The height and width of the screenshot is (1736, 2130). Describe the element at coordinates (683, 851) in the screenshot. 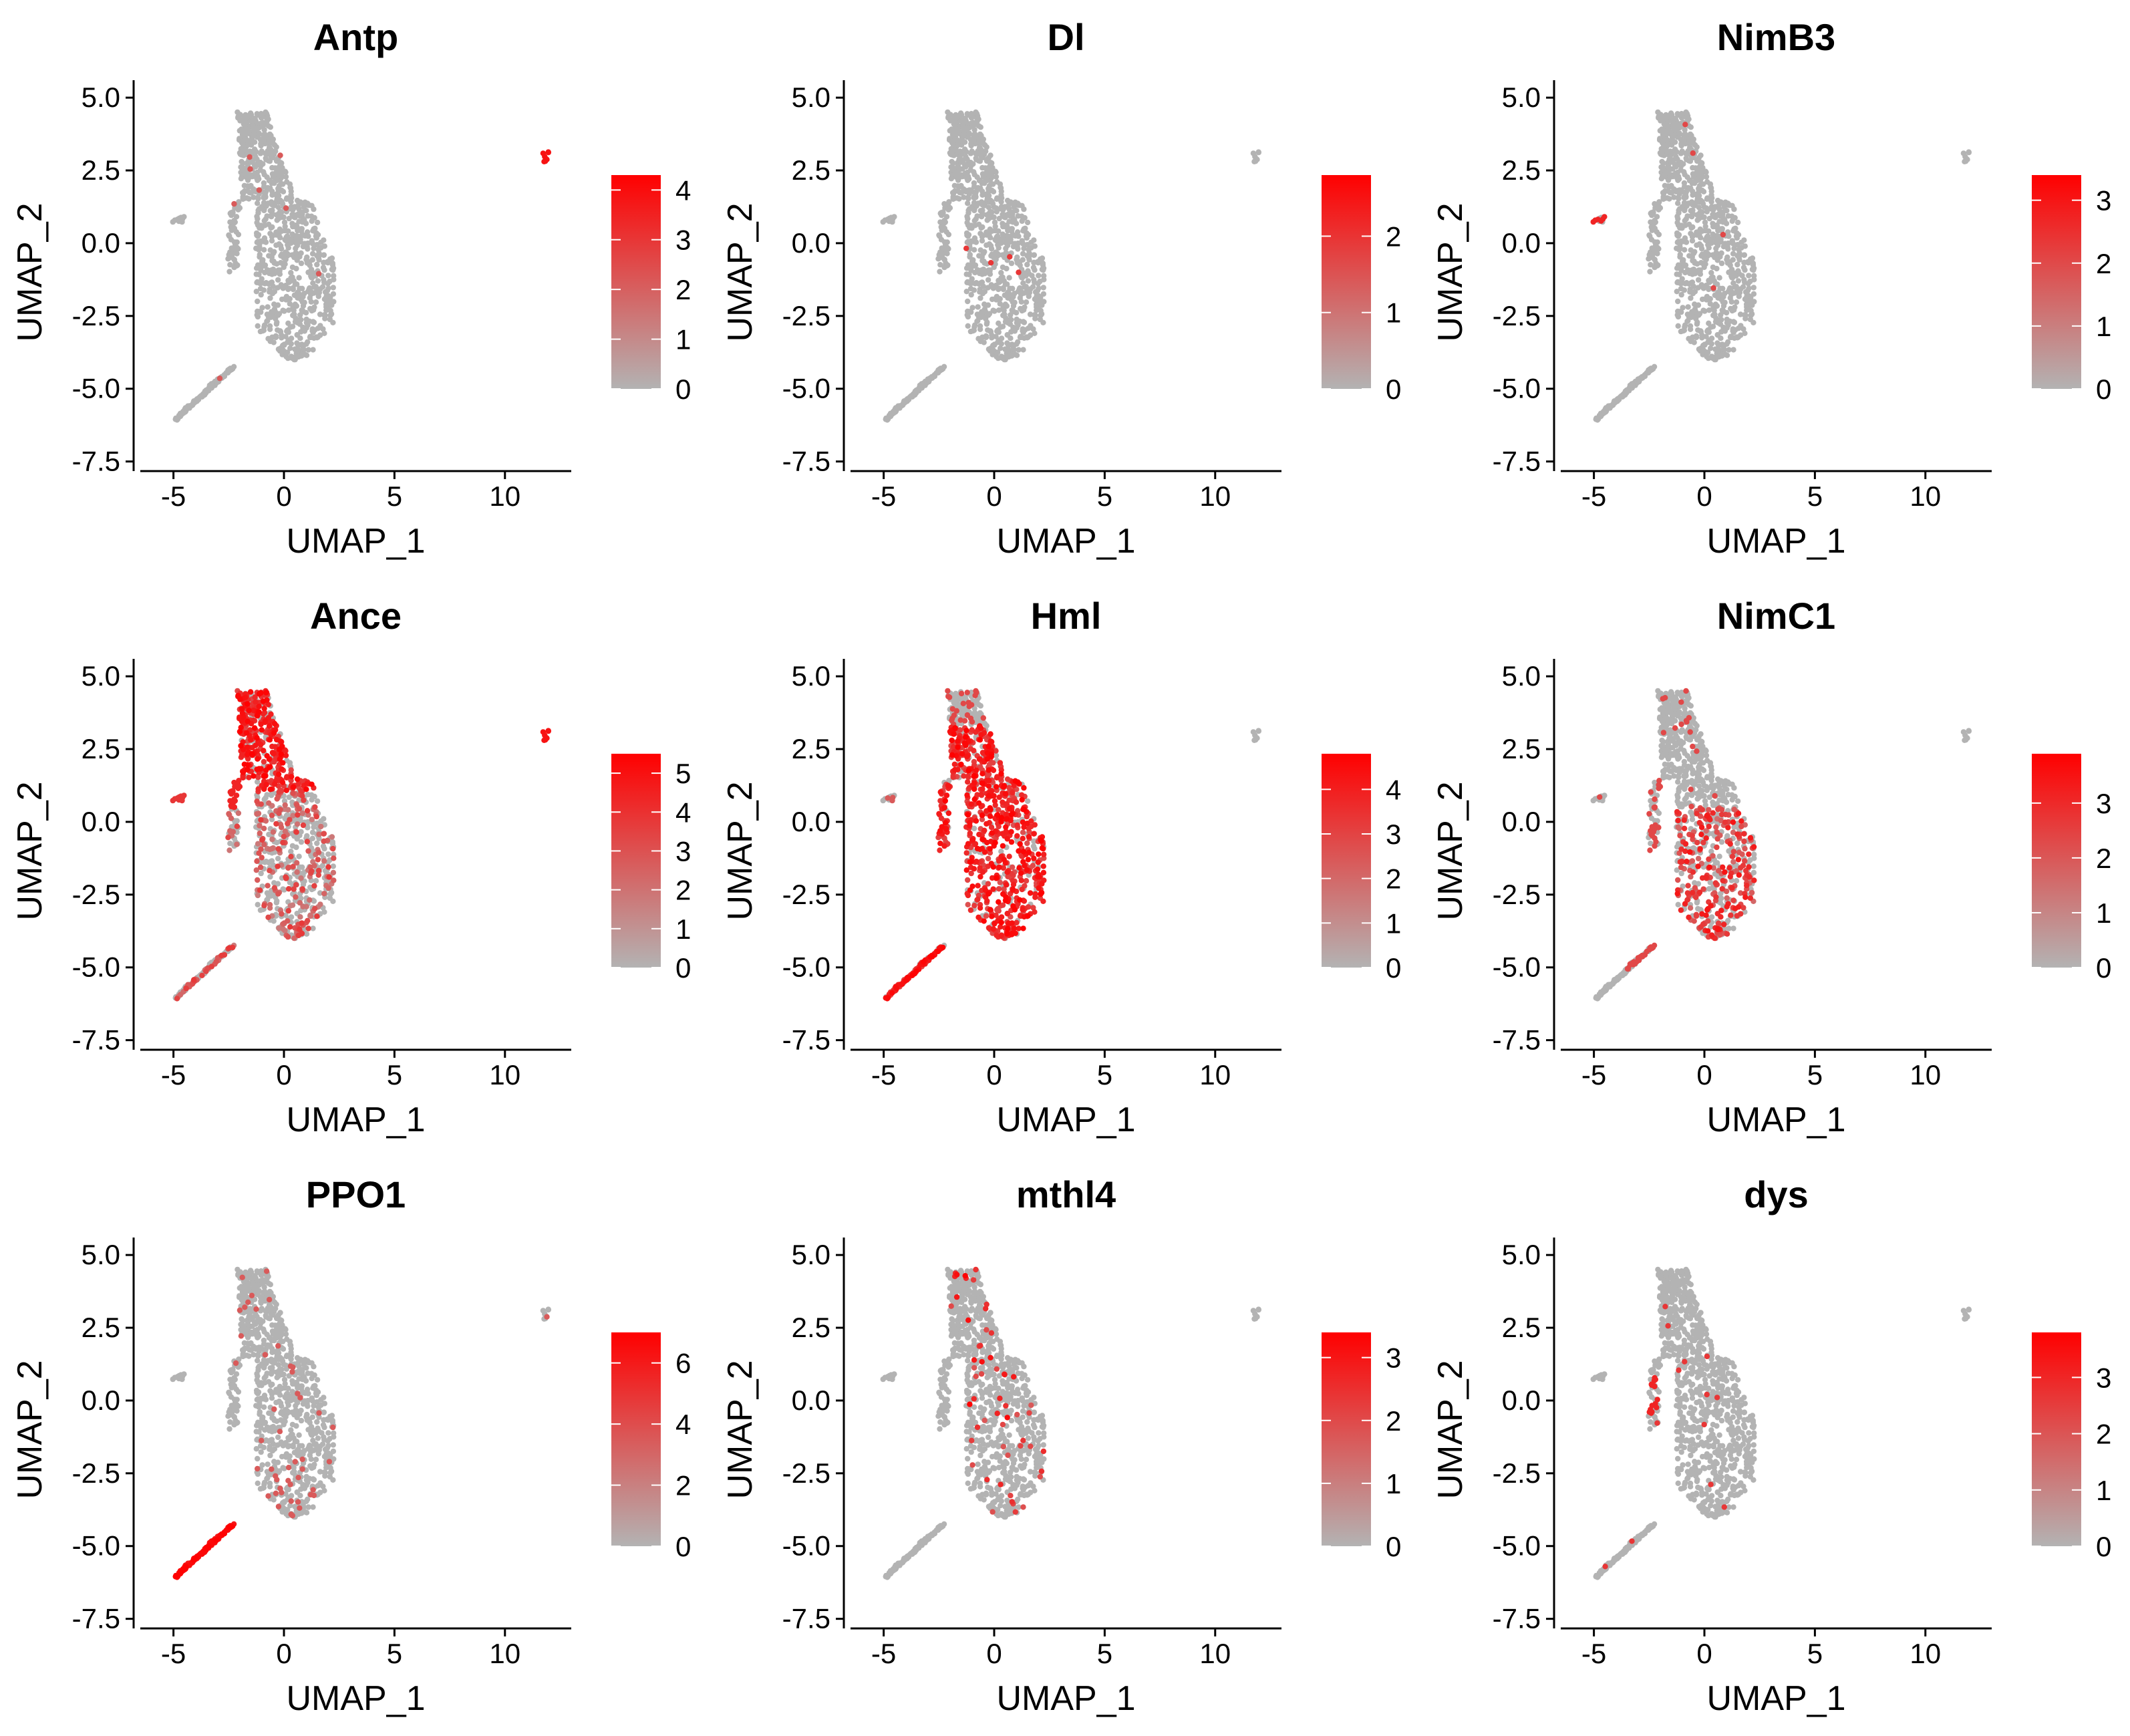

I see `legend-tick-label: 3` at that location.